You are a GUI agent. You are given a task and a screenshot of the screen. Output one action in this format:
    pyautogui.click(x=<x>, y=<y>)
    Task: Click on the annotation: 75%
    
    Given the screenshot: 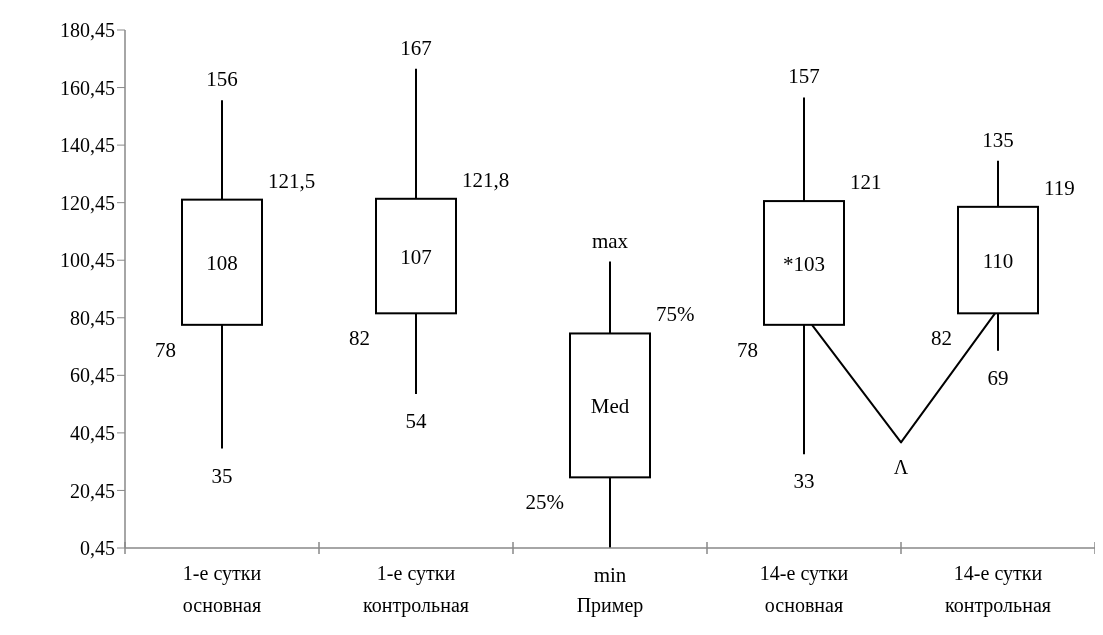 What is the action you would take?
    pyautogui.click(x=675, y=314)
    